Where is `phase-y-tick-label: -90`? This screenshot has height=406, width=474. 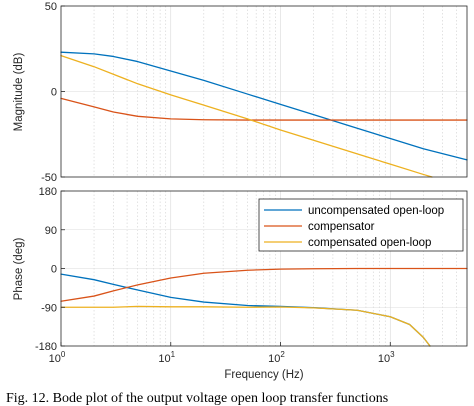
phase-y-tick-label: -90 is located at coordinates (49, 308).